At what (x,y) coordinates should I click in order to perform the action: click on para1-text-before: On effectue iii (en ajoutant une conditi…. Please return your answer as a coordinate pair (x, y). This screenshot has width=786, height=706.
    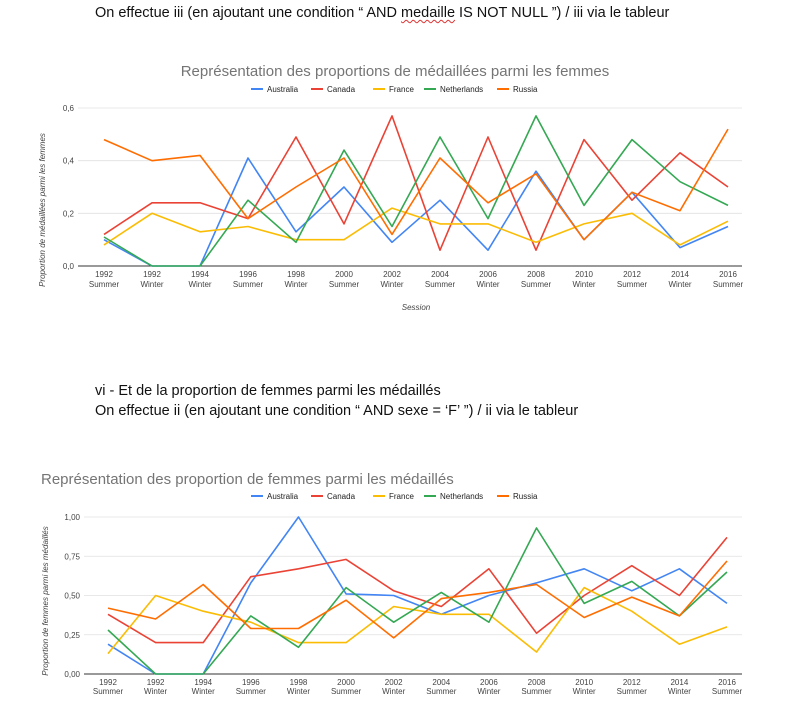
    Looking at the image, I should click on (248, 13).